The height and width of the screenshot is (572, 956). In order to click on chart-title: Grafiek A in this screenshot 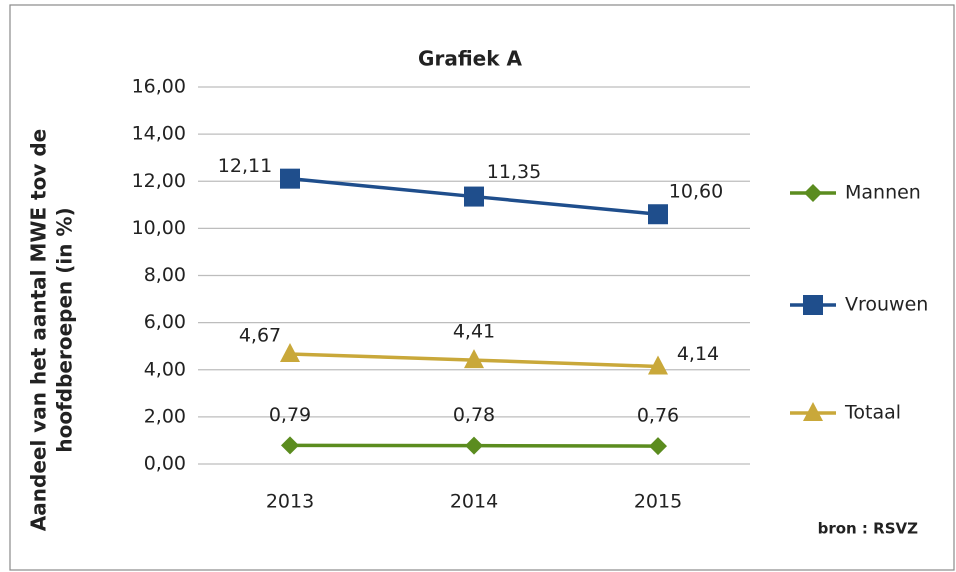, I will do `click(470, 59)`.